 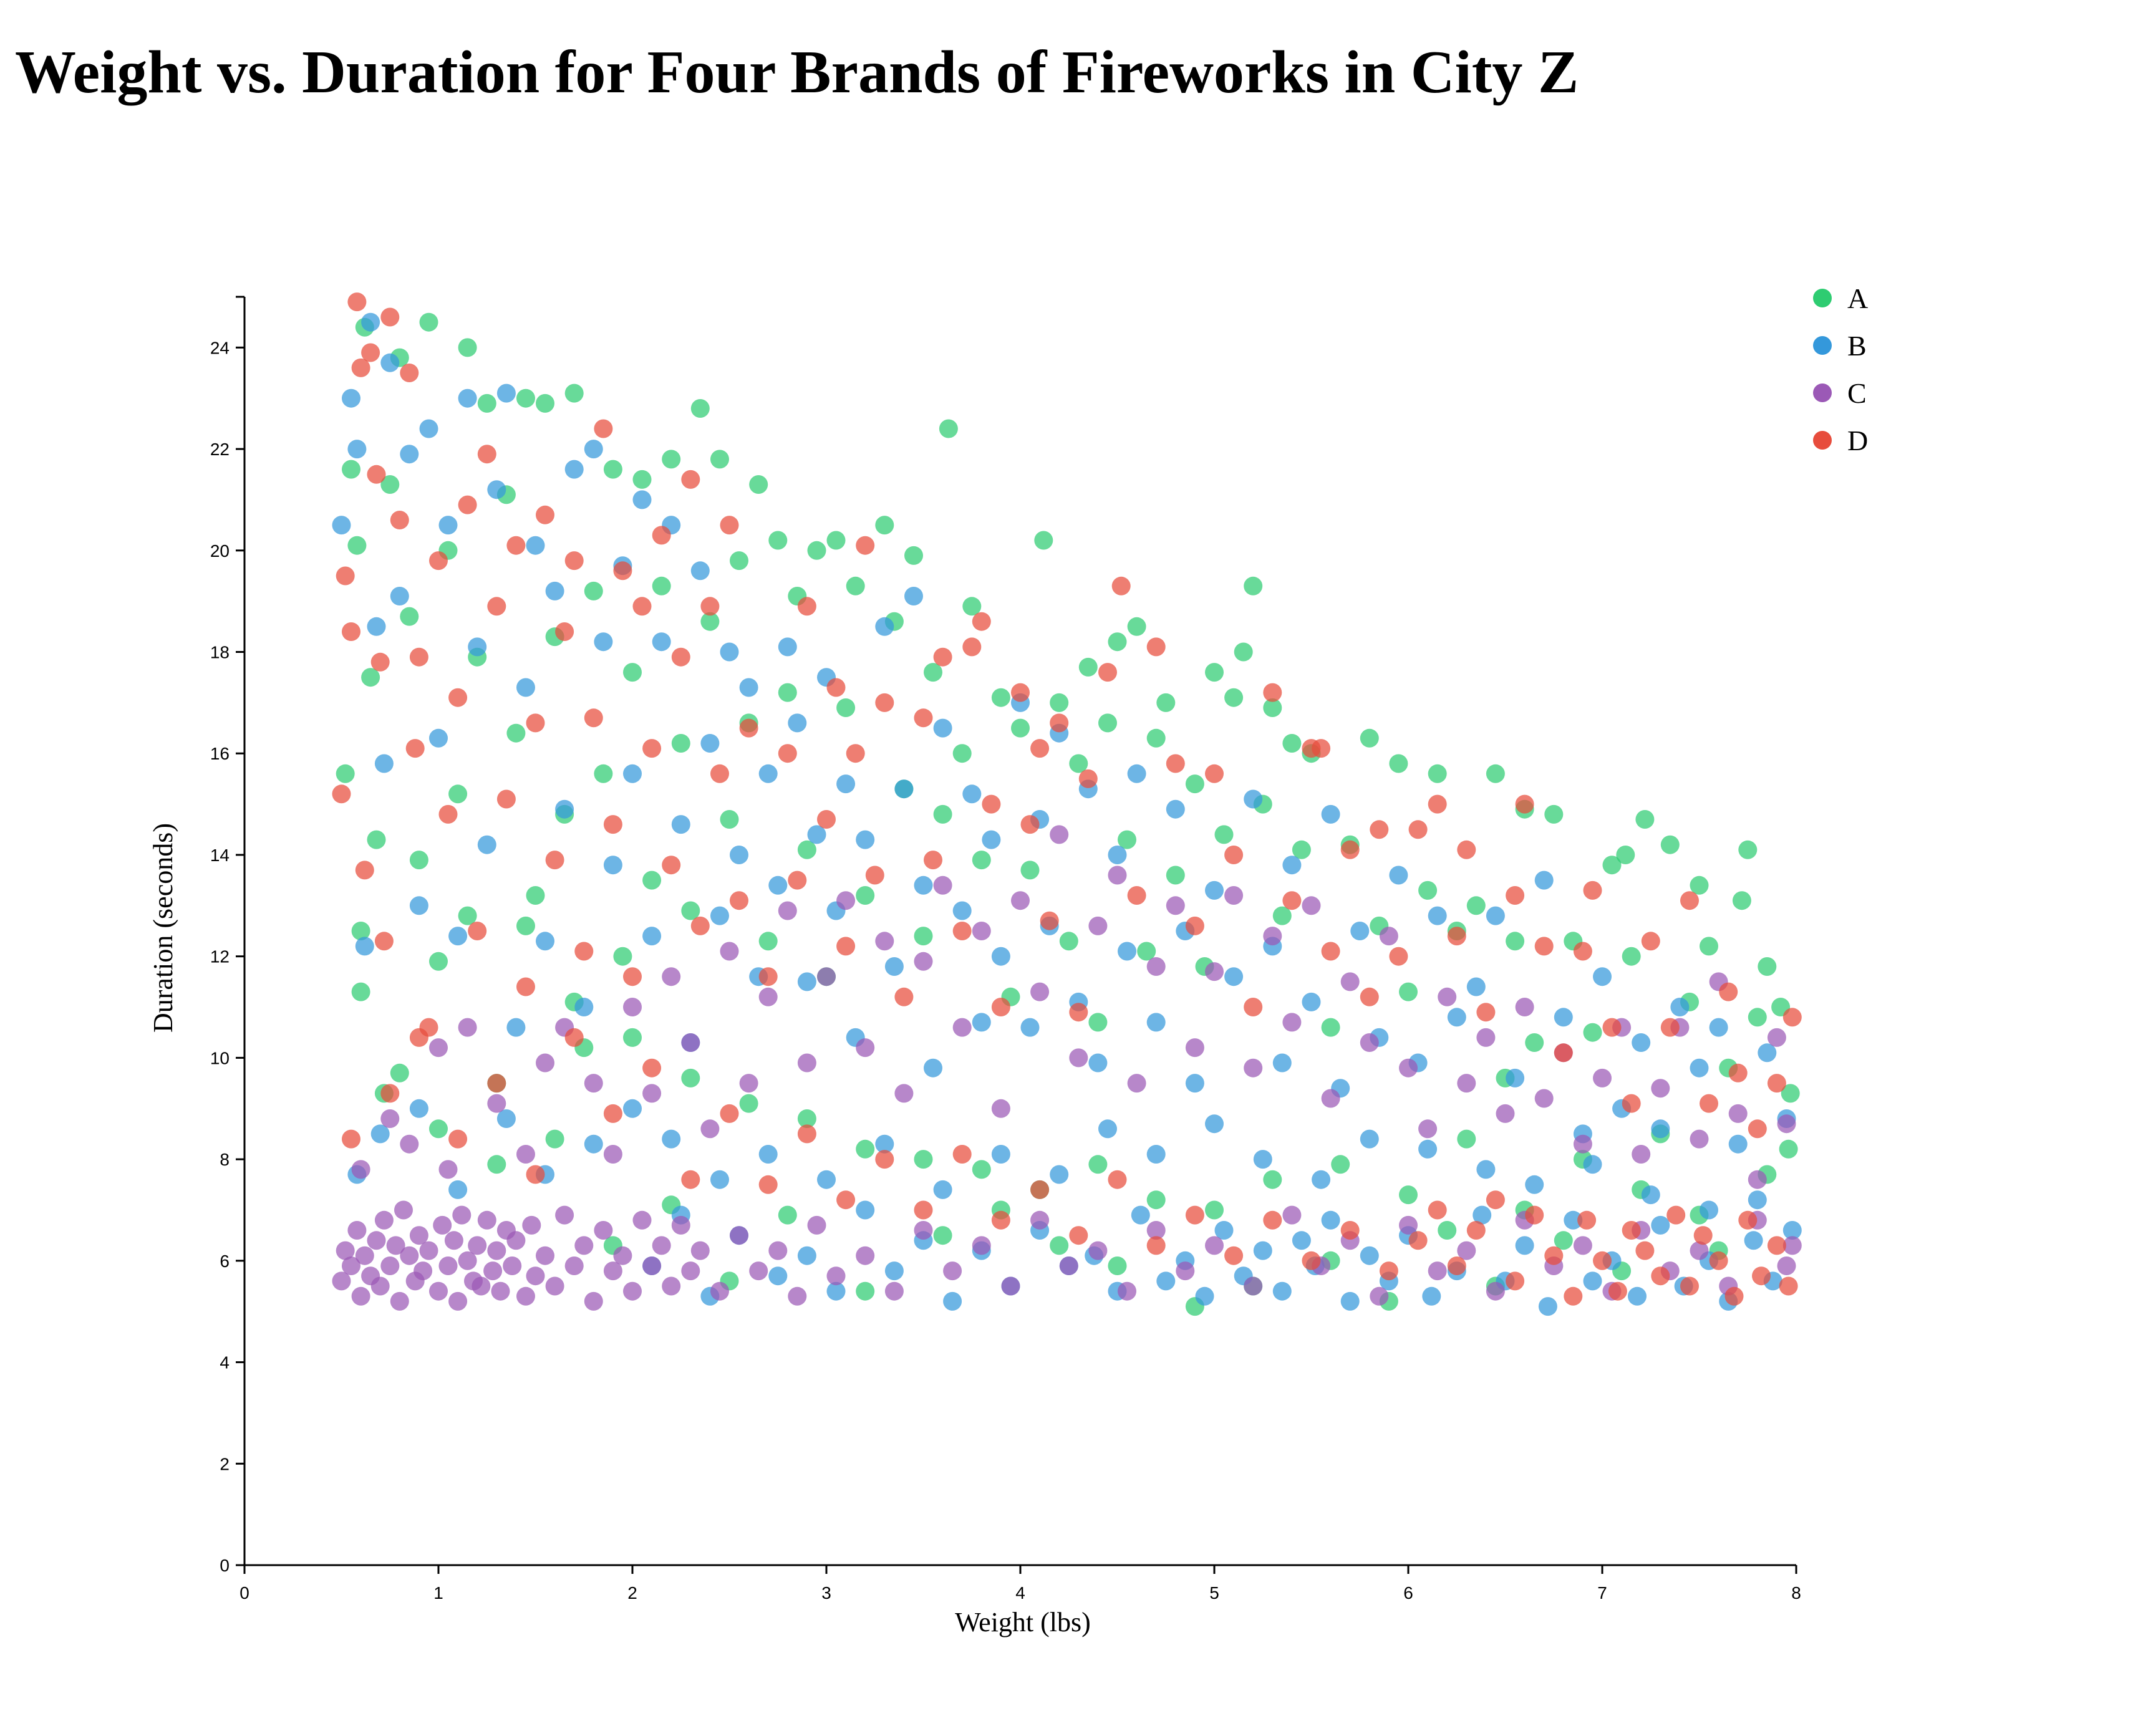 What do you see at coordinates (225, 1159) in the screenshot?
I see `y-tick-label-8: 8` at bounding box center [225, 1159].